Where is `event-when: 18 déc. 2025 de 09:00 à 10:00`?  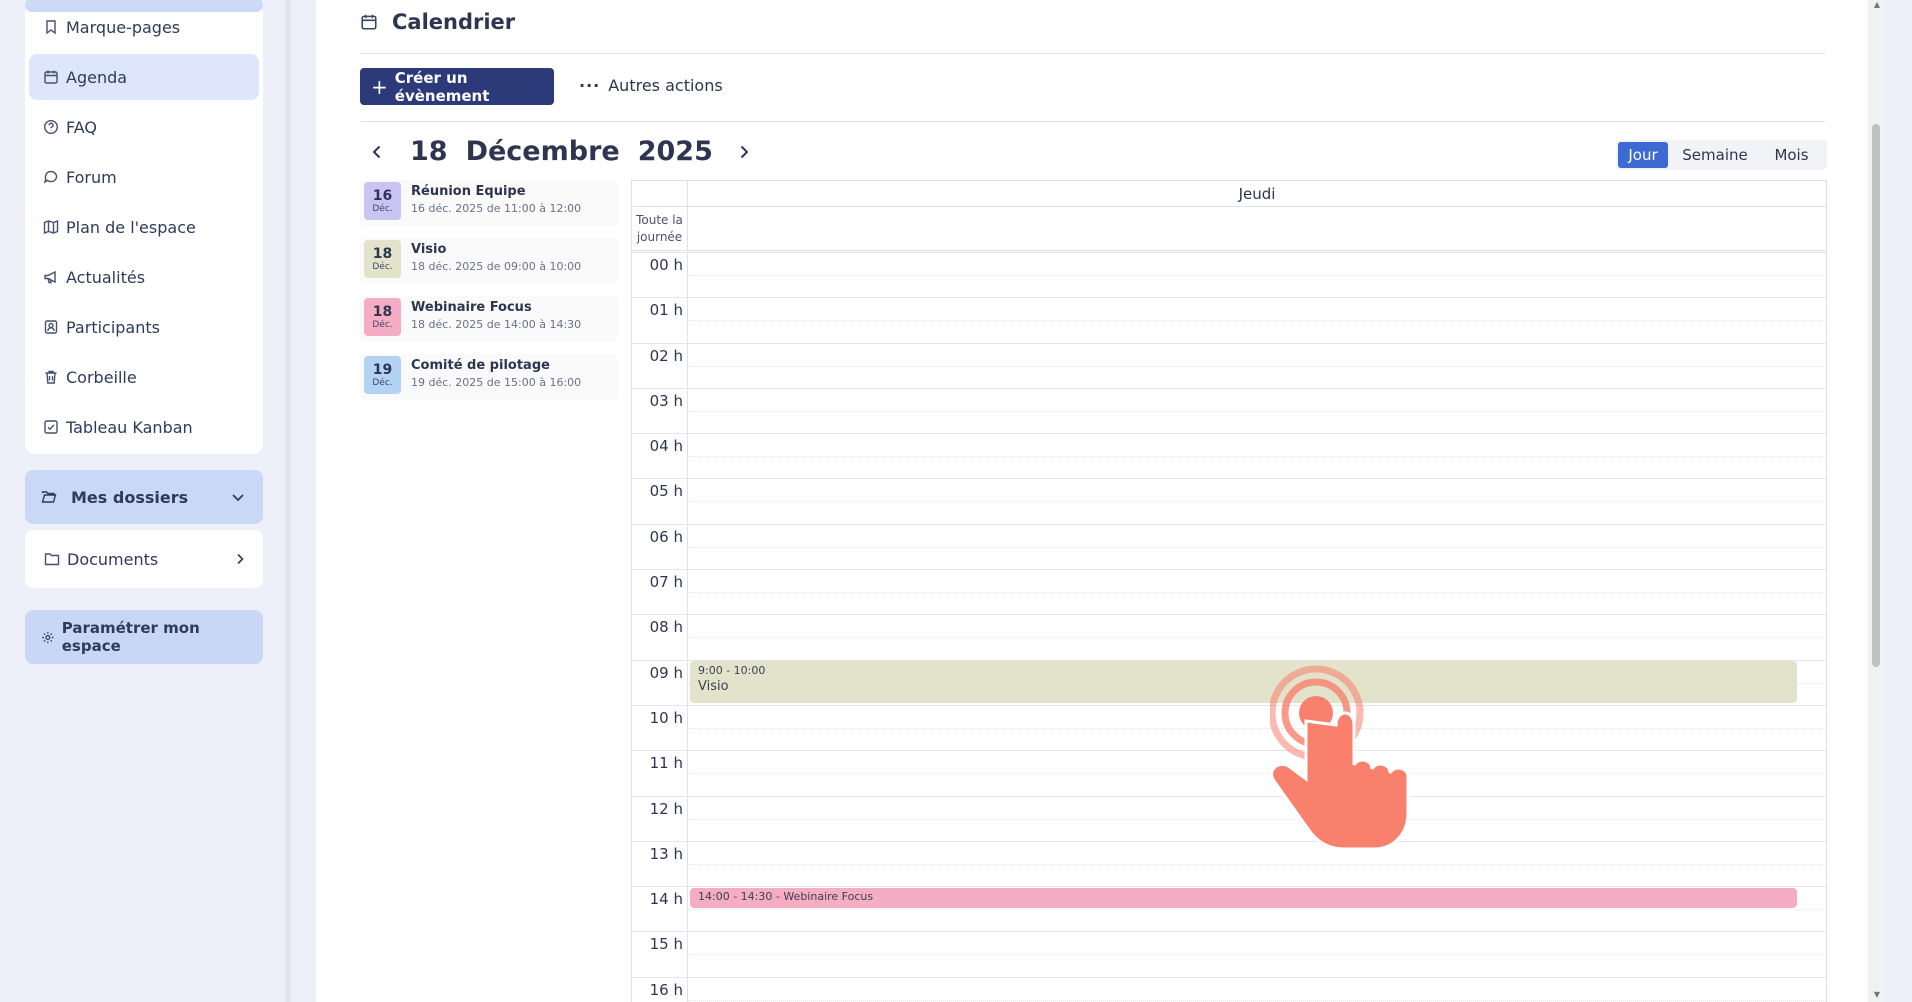
event-when: 18 déc. 2025 de 09:00 à 10:00 is located at coordinates (496, 266).